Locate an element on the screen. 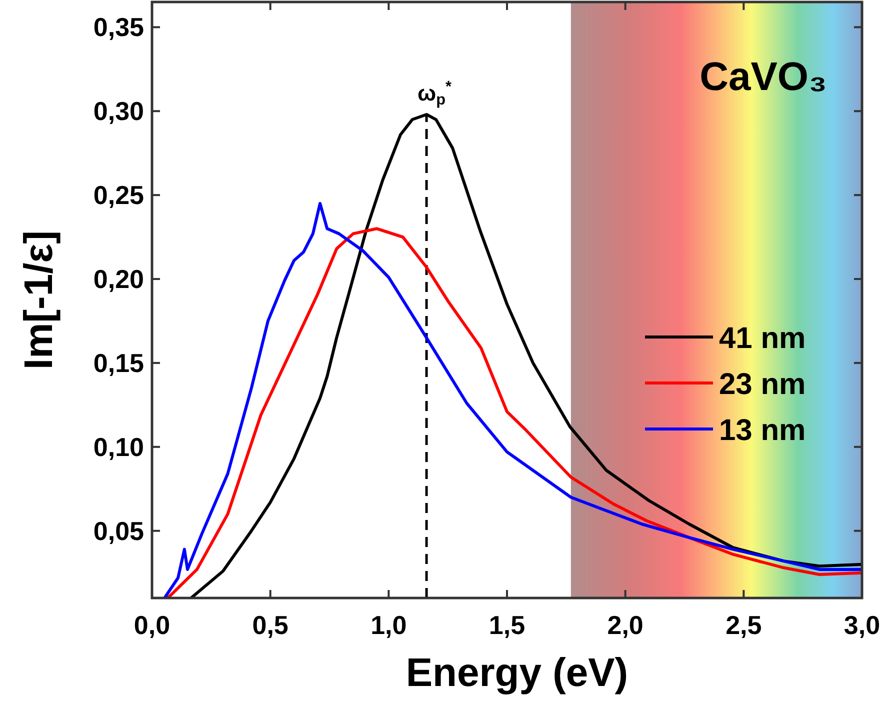  legend-label: 13 nm is located at coordinates (762, 430).